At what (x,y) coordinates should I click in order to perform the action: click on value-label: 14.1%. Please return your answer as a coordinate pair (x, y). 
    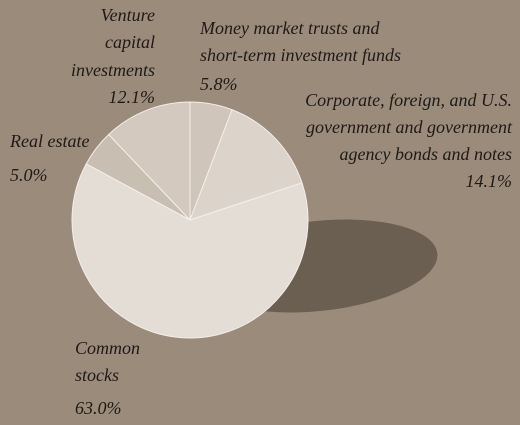
    Looking at the image, I should click on (489, 181).